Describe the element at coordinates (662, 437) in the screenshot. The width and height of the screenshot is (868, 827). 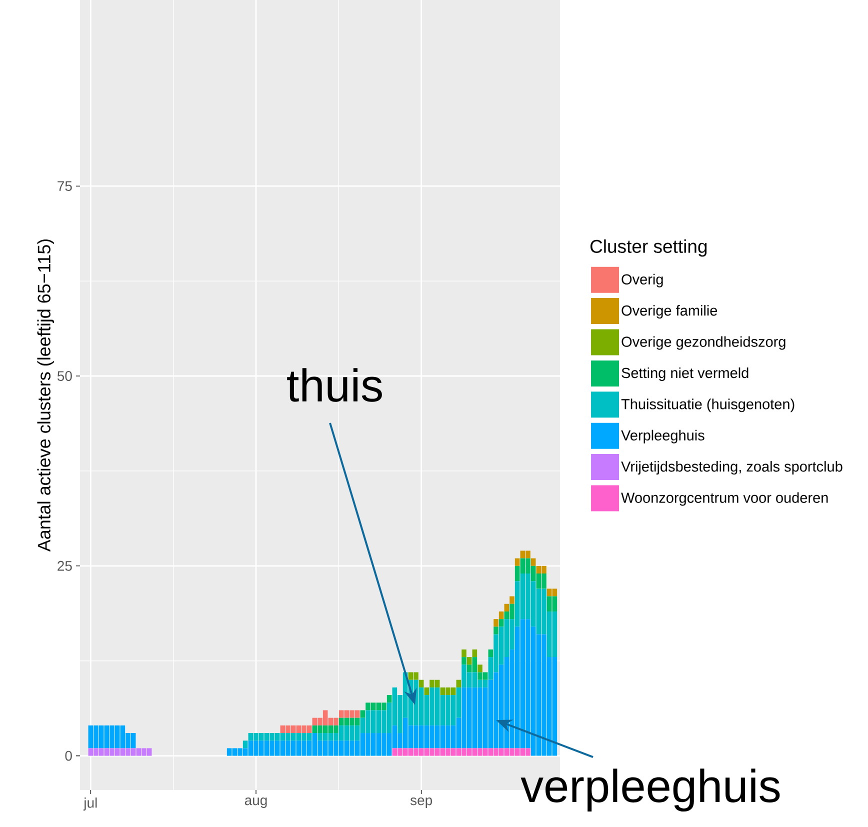
I see `legend-label: Verpleeghuis` at that location.